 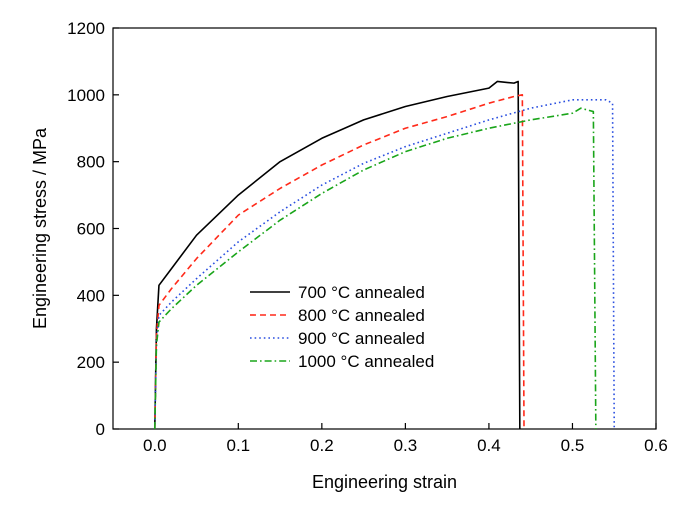 What do you see at coordinates (100, 429) in the screenshot?
I see `y-tick-label: 0` at bounding box center [100, 429].